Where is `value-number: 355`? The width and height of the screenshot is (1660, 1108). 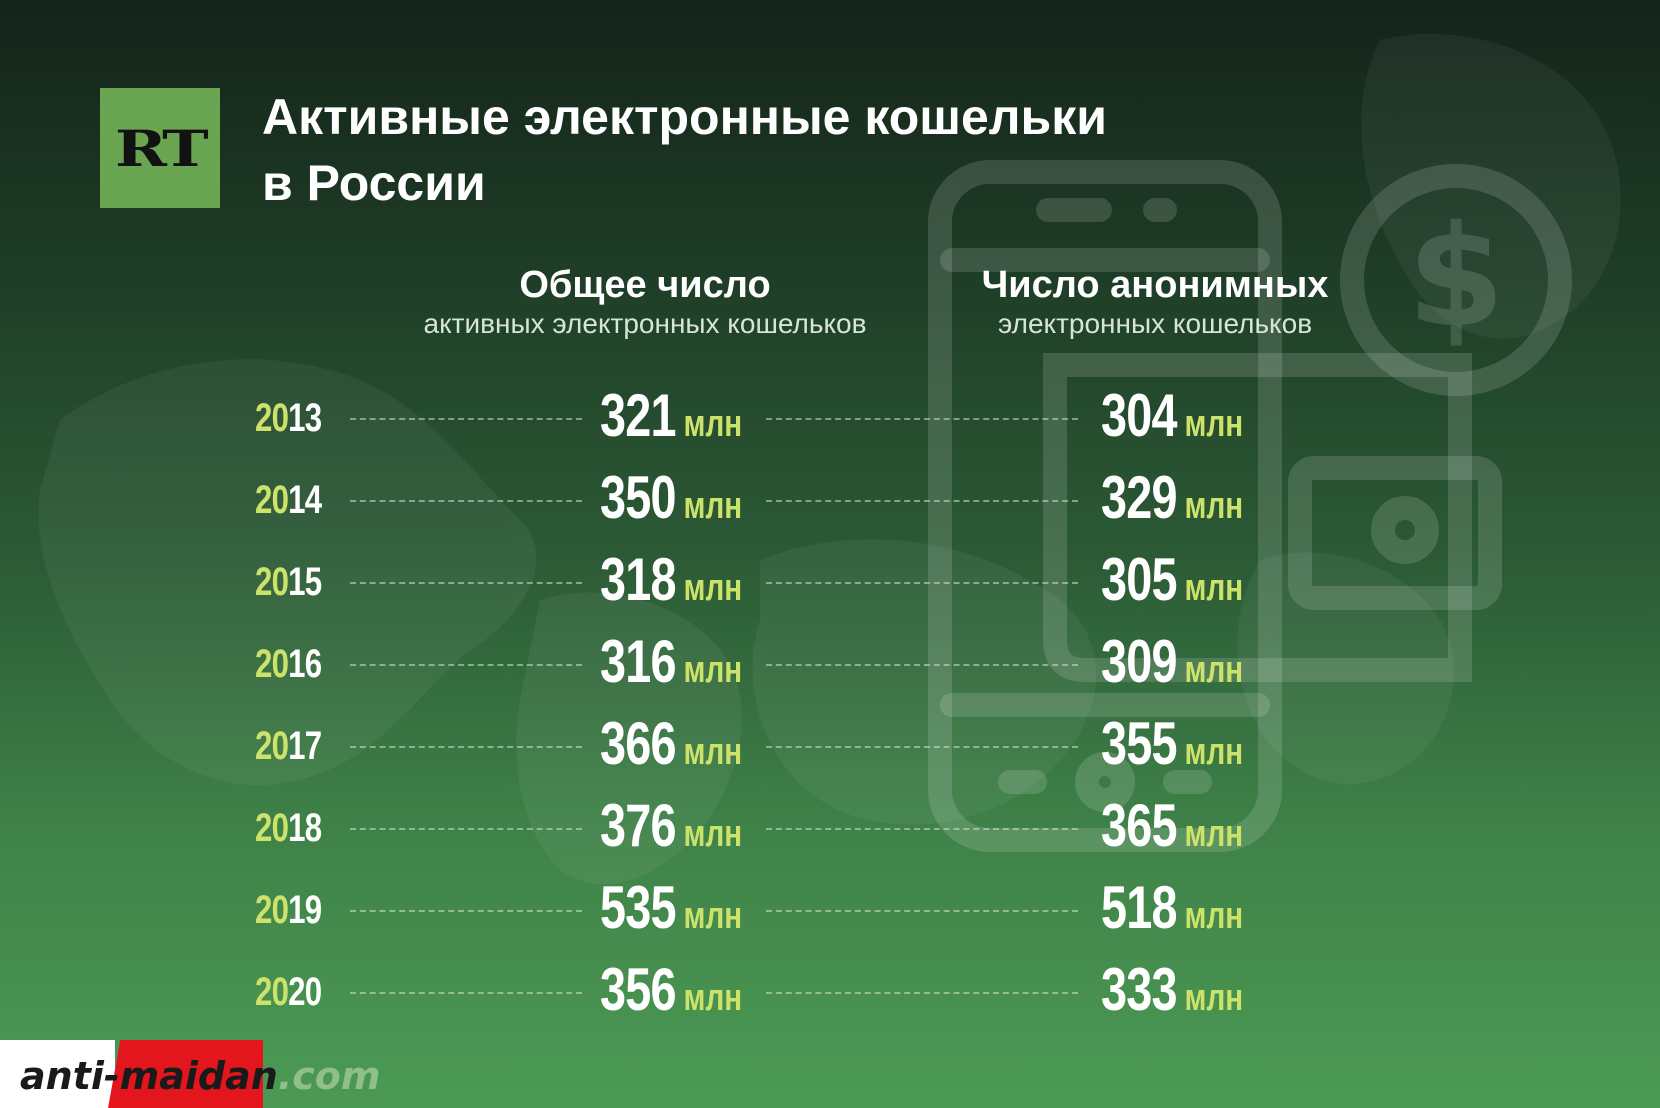 value-number: 355 is located at coordinates (1139, 743).